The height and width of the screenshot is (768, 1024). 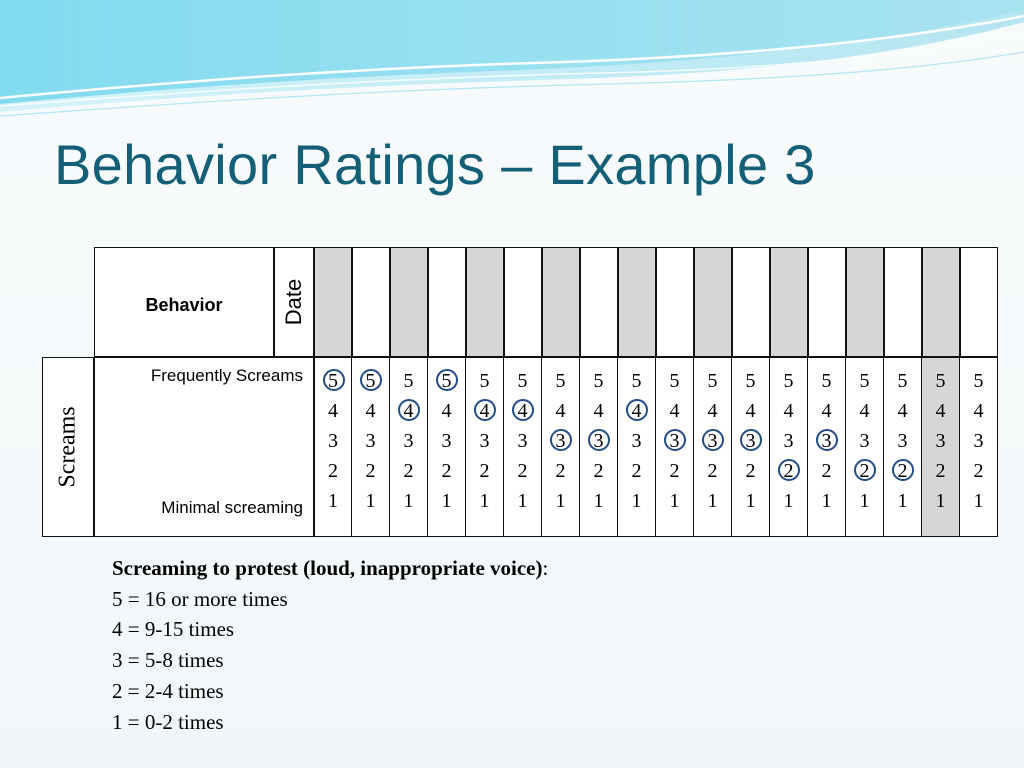 I want to click on category-cell: Screams, so click(x=68, y=447).